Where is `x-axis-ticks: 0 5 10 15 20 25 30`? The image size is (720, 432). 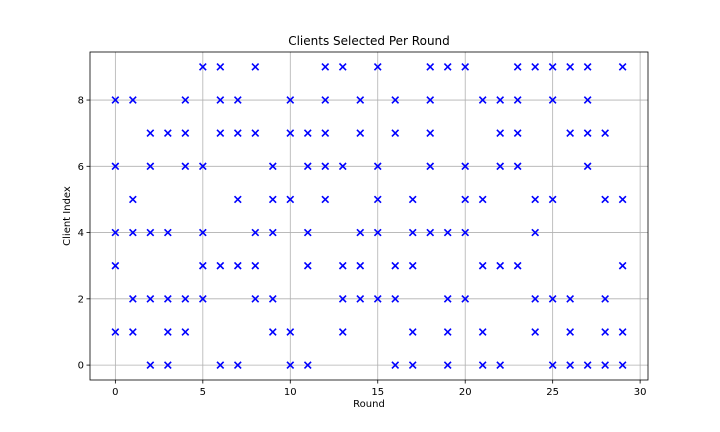 x-axis-ticks: 0 5 10 15 20 25 30 is located at coordinates (379, 389).